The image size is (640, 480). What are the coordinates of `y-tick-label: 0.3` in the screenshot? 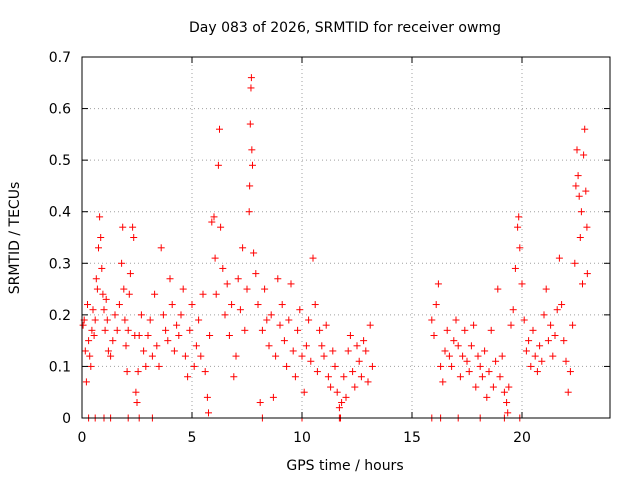 It's located at (60, 264).